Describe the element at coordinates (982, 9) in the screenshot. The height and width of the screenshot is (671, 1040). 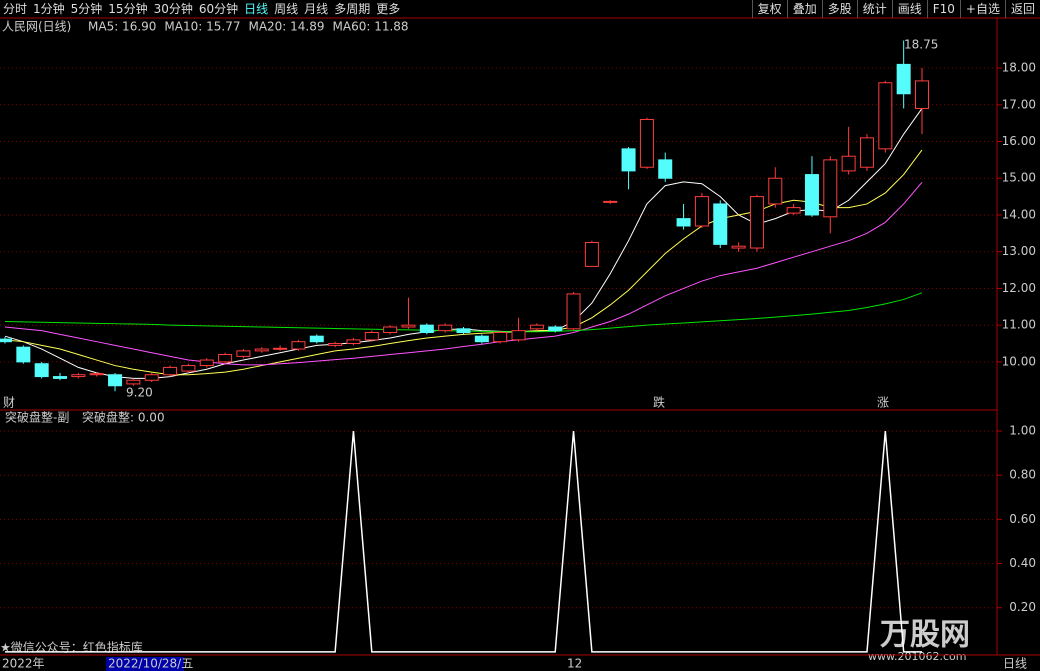
I see `toolbar-button: +自选` at that location.